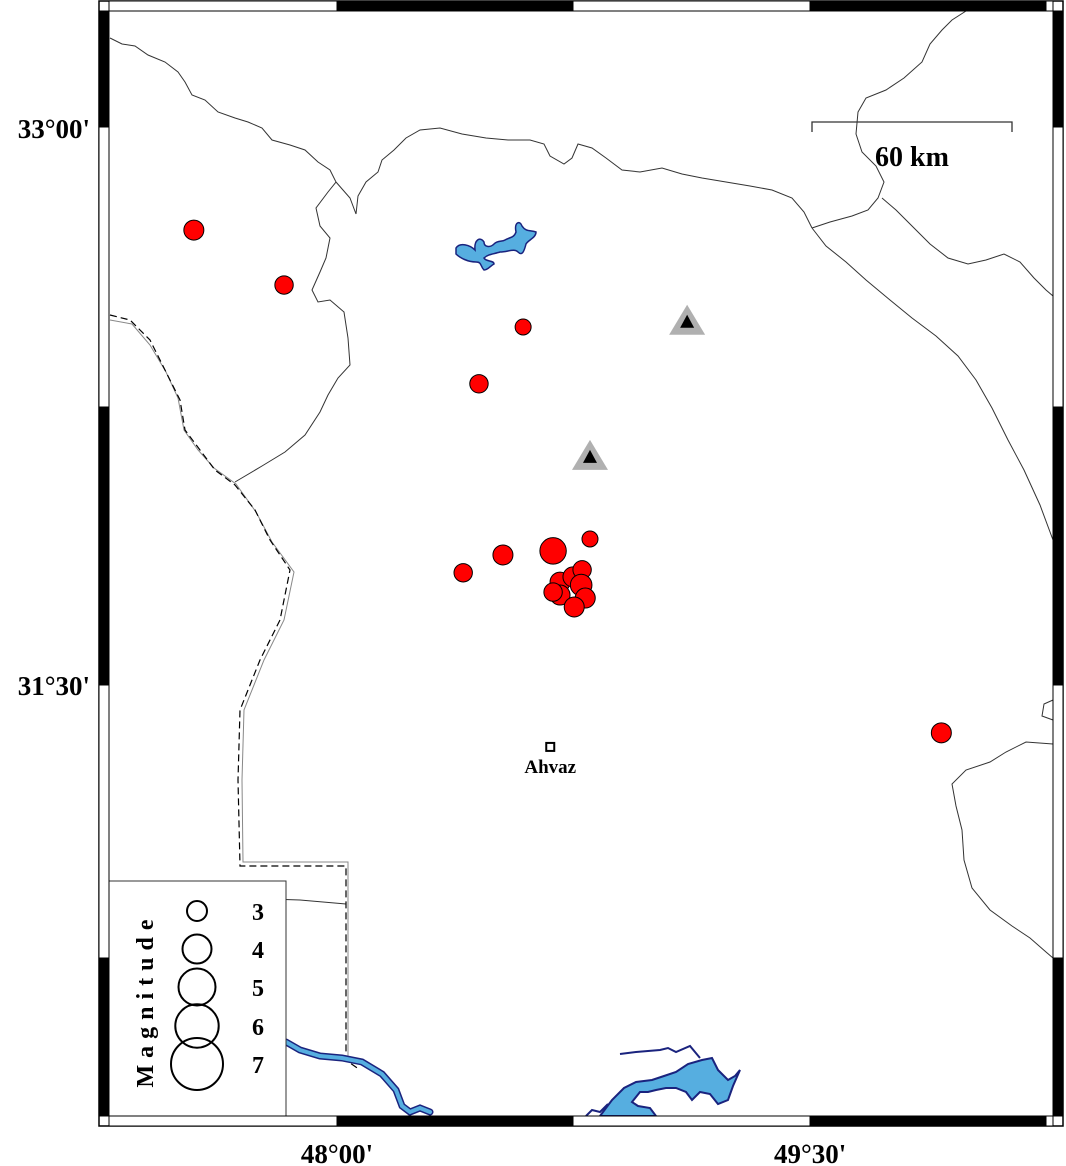 This screenshot has height=1166, width=1066. What do you see at coordinates (337, 1152) in the screenshot?
I see `x-tick-label: 48°00'` at bounding box center [337, 1152].